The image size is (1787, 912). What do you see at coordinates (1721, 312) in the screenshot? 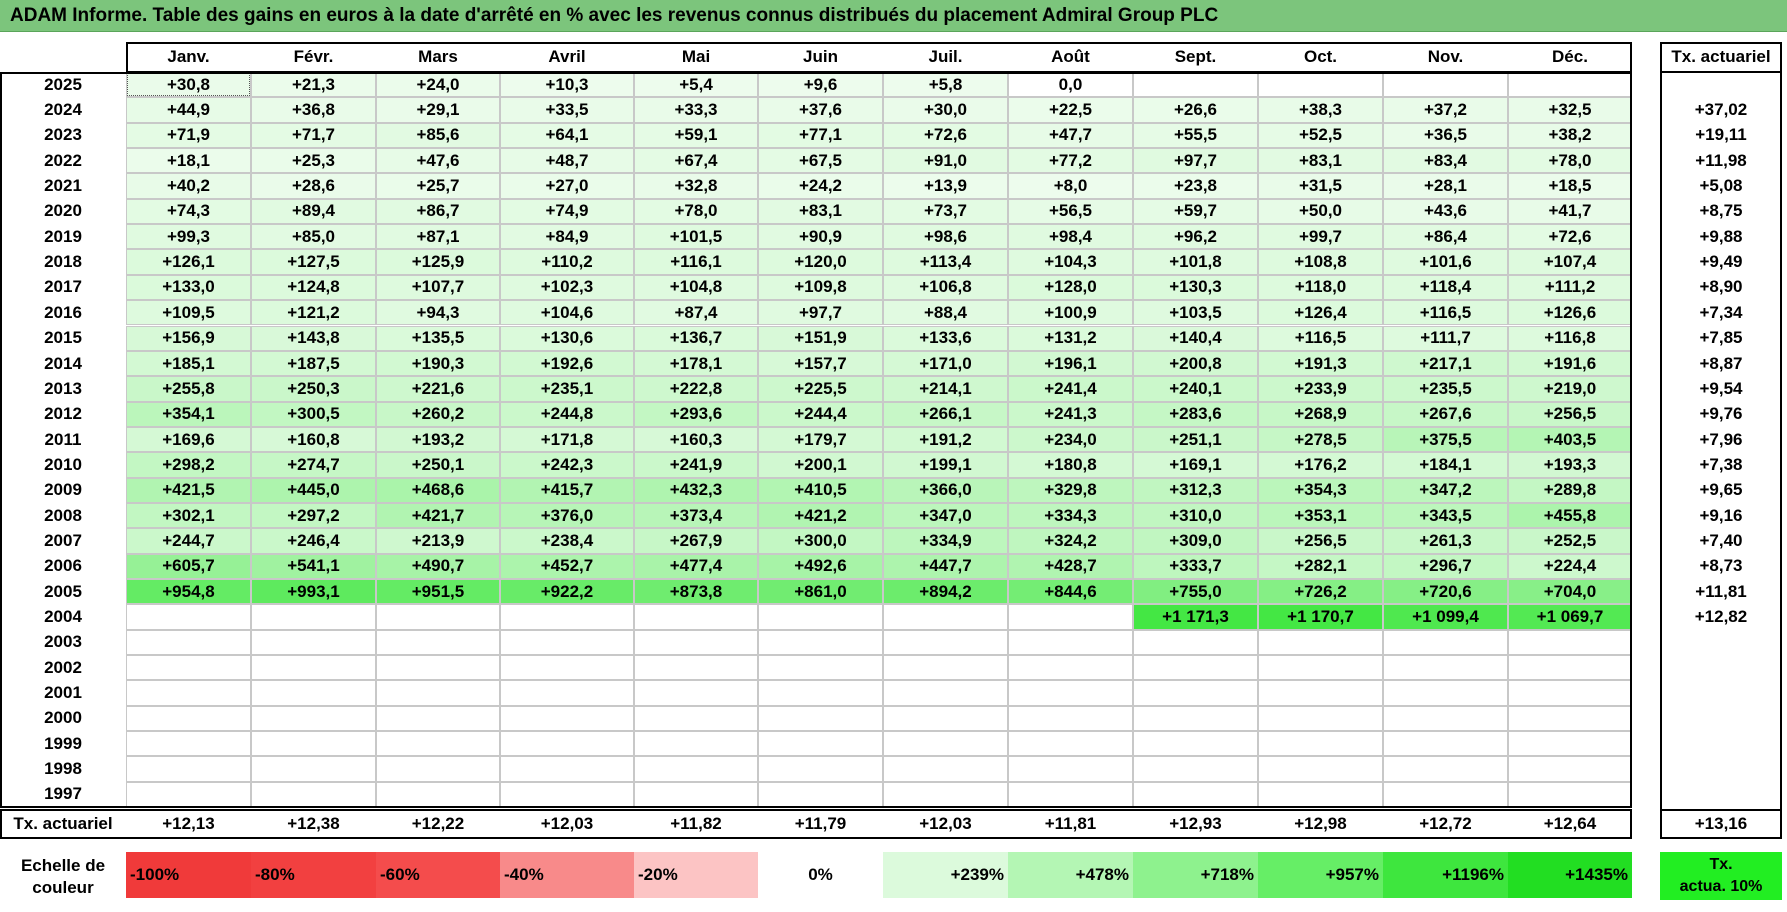
I see `rate-cell: +7,34` at bounding box center [1721, 312].